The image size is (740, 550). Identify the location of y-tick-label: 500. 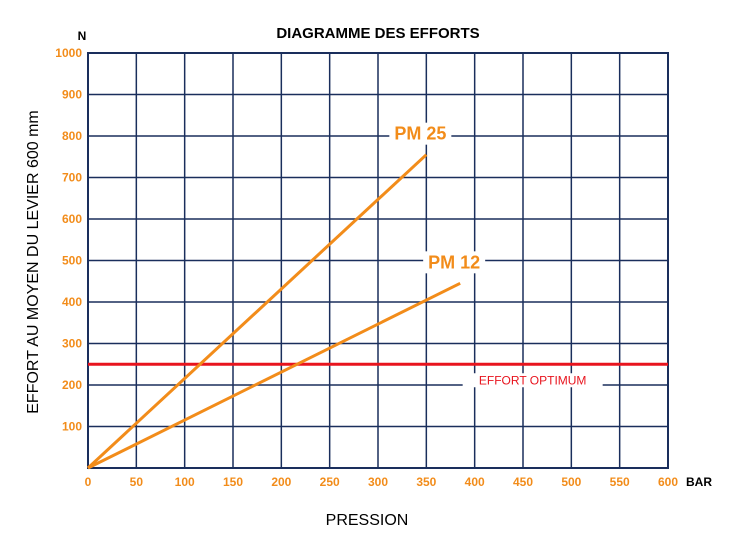
(72, 261).